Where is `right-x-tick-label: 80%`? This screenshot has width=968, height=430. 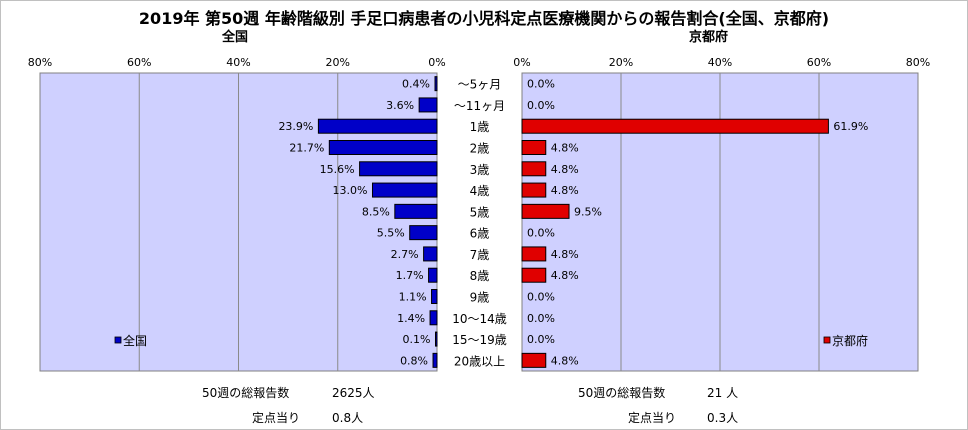
right-x-tick-label: 80% is located at coordinates (918, 62).